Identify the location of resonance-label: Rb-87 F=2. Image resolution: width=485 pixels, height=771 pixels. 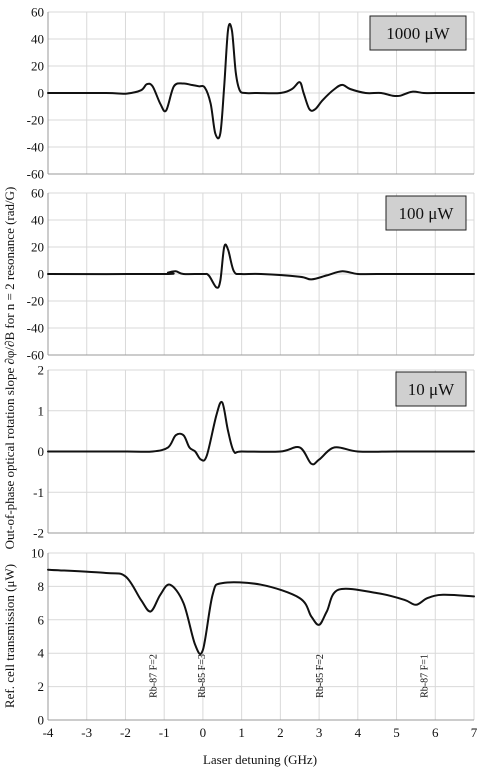
(154, 676).